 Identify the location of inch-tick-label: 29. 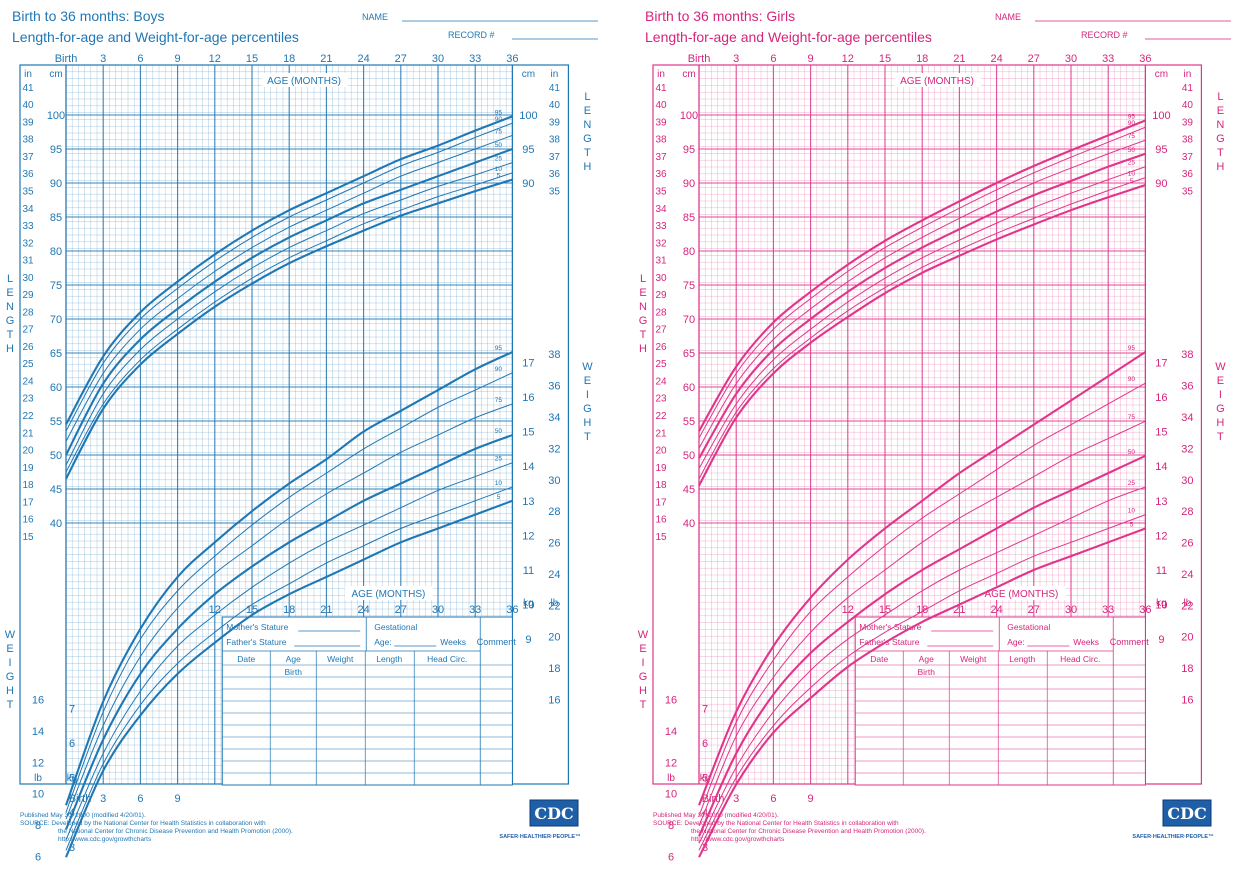
(28, 295).